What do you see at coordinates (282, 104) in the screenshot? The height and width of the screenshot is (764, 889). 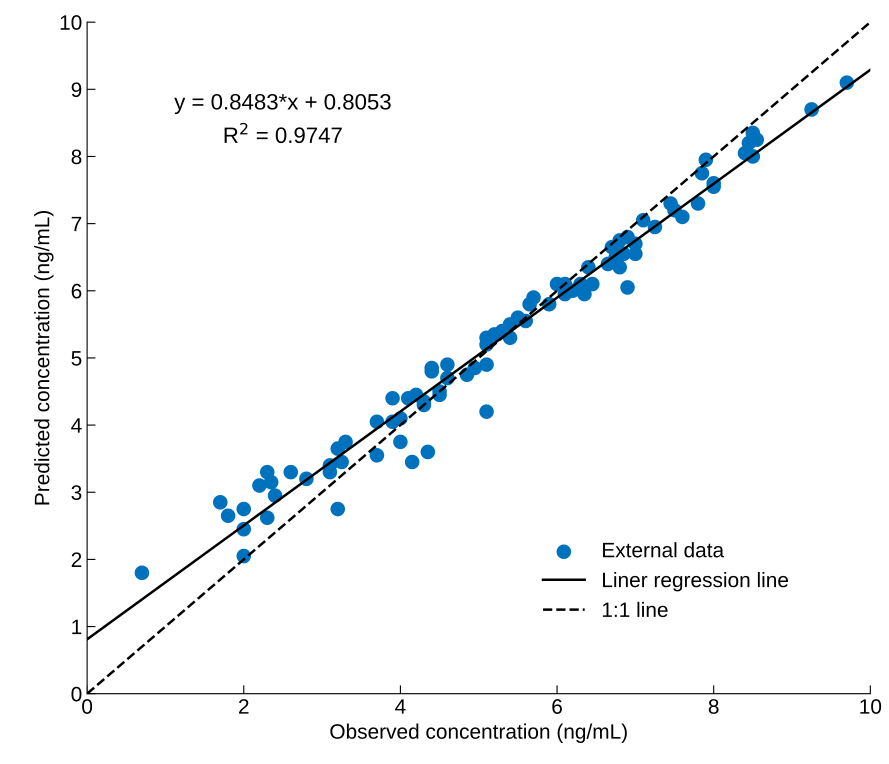 I see `annotation: y = 0.8483*x + 0.8053` at bounding box center [282, 104].